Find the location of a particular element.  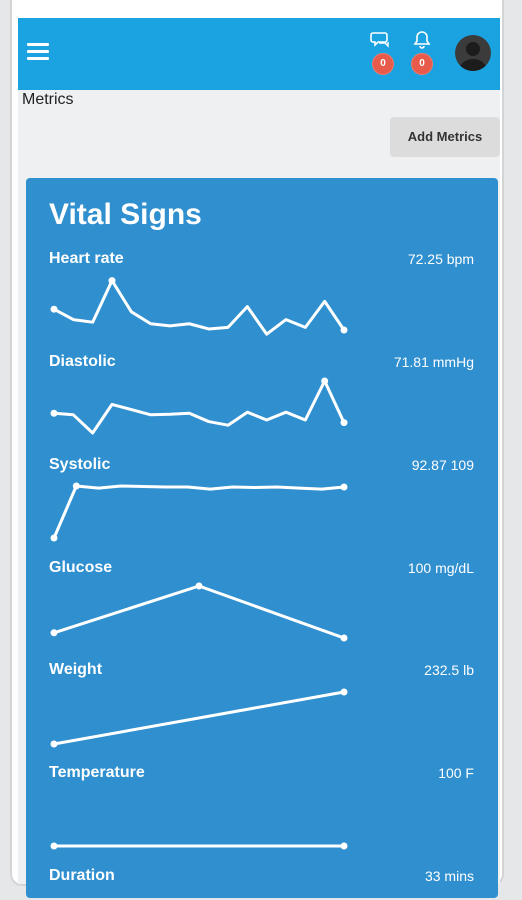

sparkline-diastolic is located at coordinates (199, 407).